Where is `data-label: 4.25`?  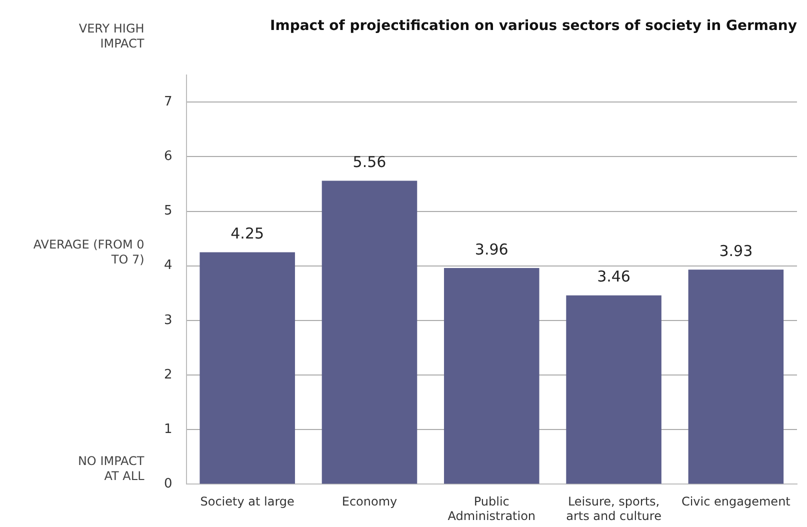 data-label: 4.25 is located at coordinates (247, 233).